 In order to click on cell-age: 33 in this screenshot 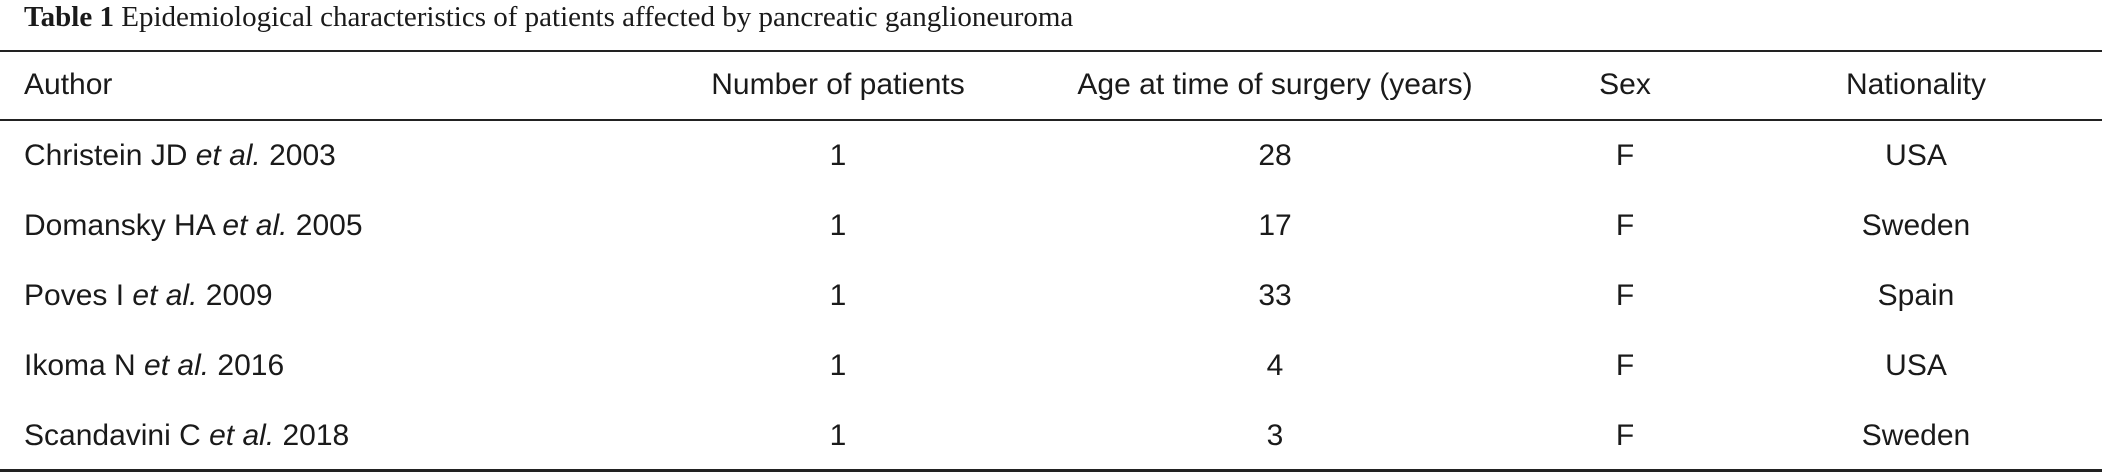, I will do `click(1275, 295)`.